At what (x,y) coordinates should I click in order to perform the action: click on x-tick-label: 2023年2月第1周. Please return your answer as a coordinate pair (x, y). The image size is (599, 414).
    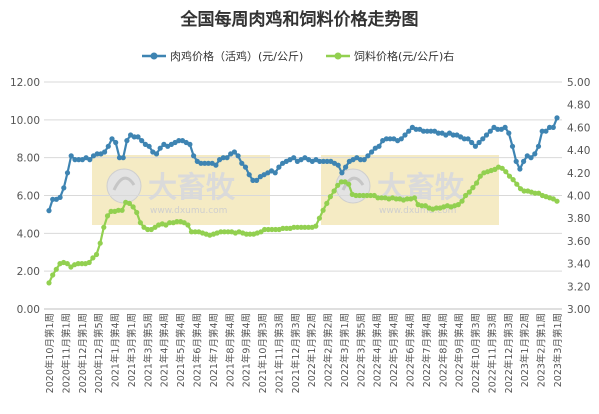
    Looking at the image, I should click on (542, 350).